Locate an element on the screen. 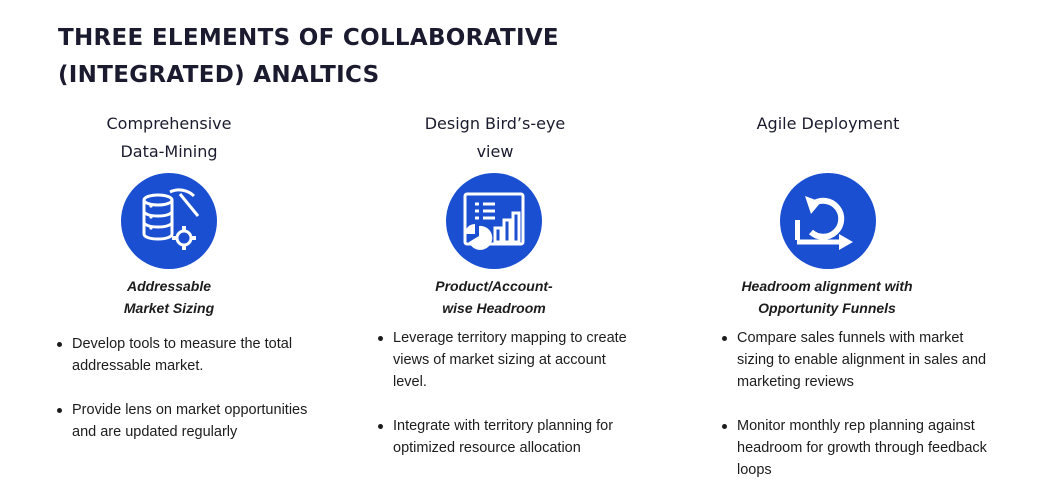 The width and height of the screenshot is (1052, 503). subtitle-line-2: Opportunity Funnels is located at coordinates (827, 308).